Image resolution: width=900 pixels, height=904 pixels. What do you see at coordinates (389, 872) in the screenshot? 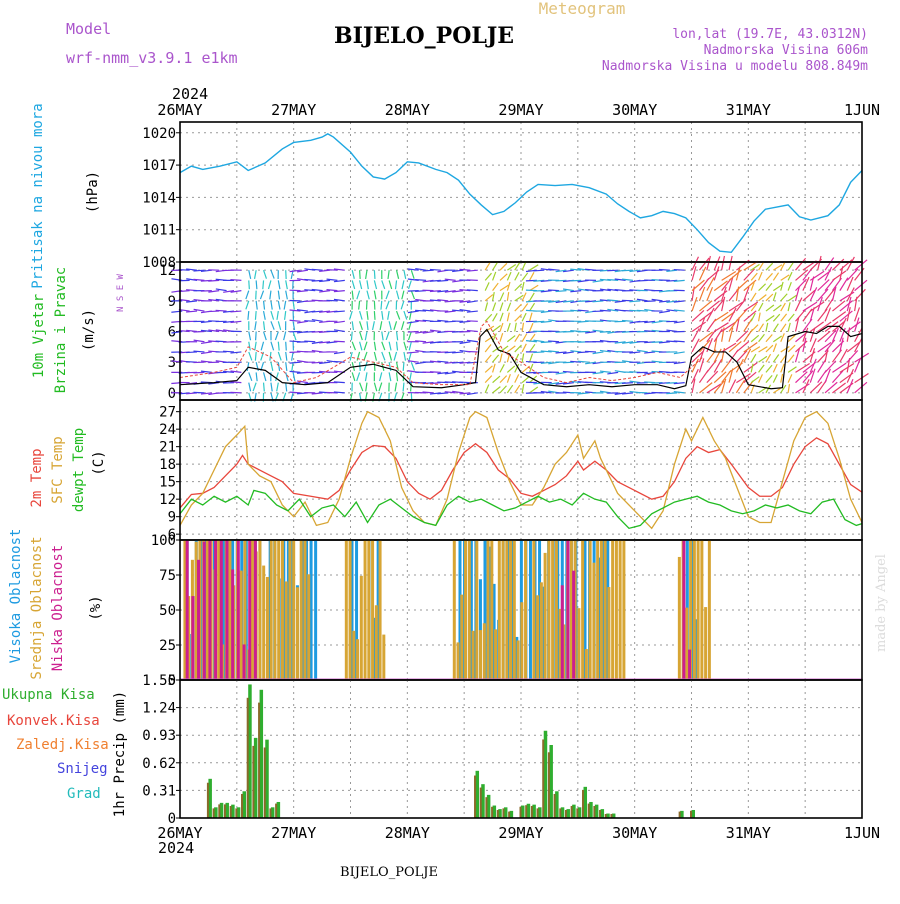
I see `footer-station: BIJELO_POLJE` at bounding box center [389, 872].